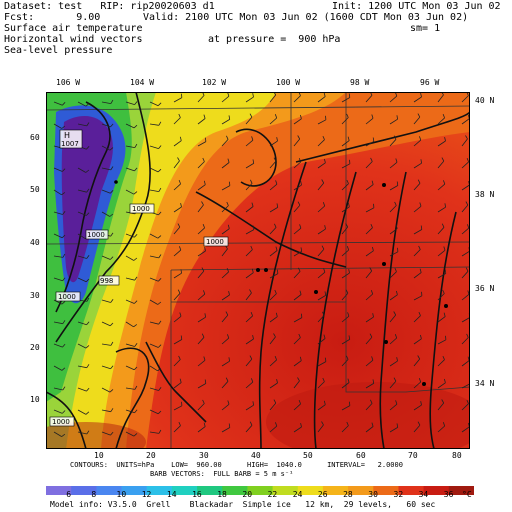 This screenshot has width=512, height=512. I want to click on lat-label-38: 38 N, so click(485, 194).